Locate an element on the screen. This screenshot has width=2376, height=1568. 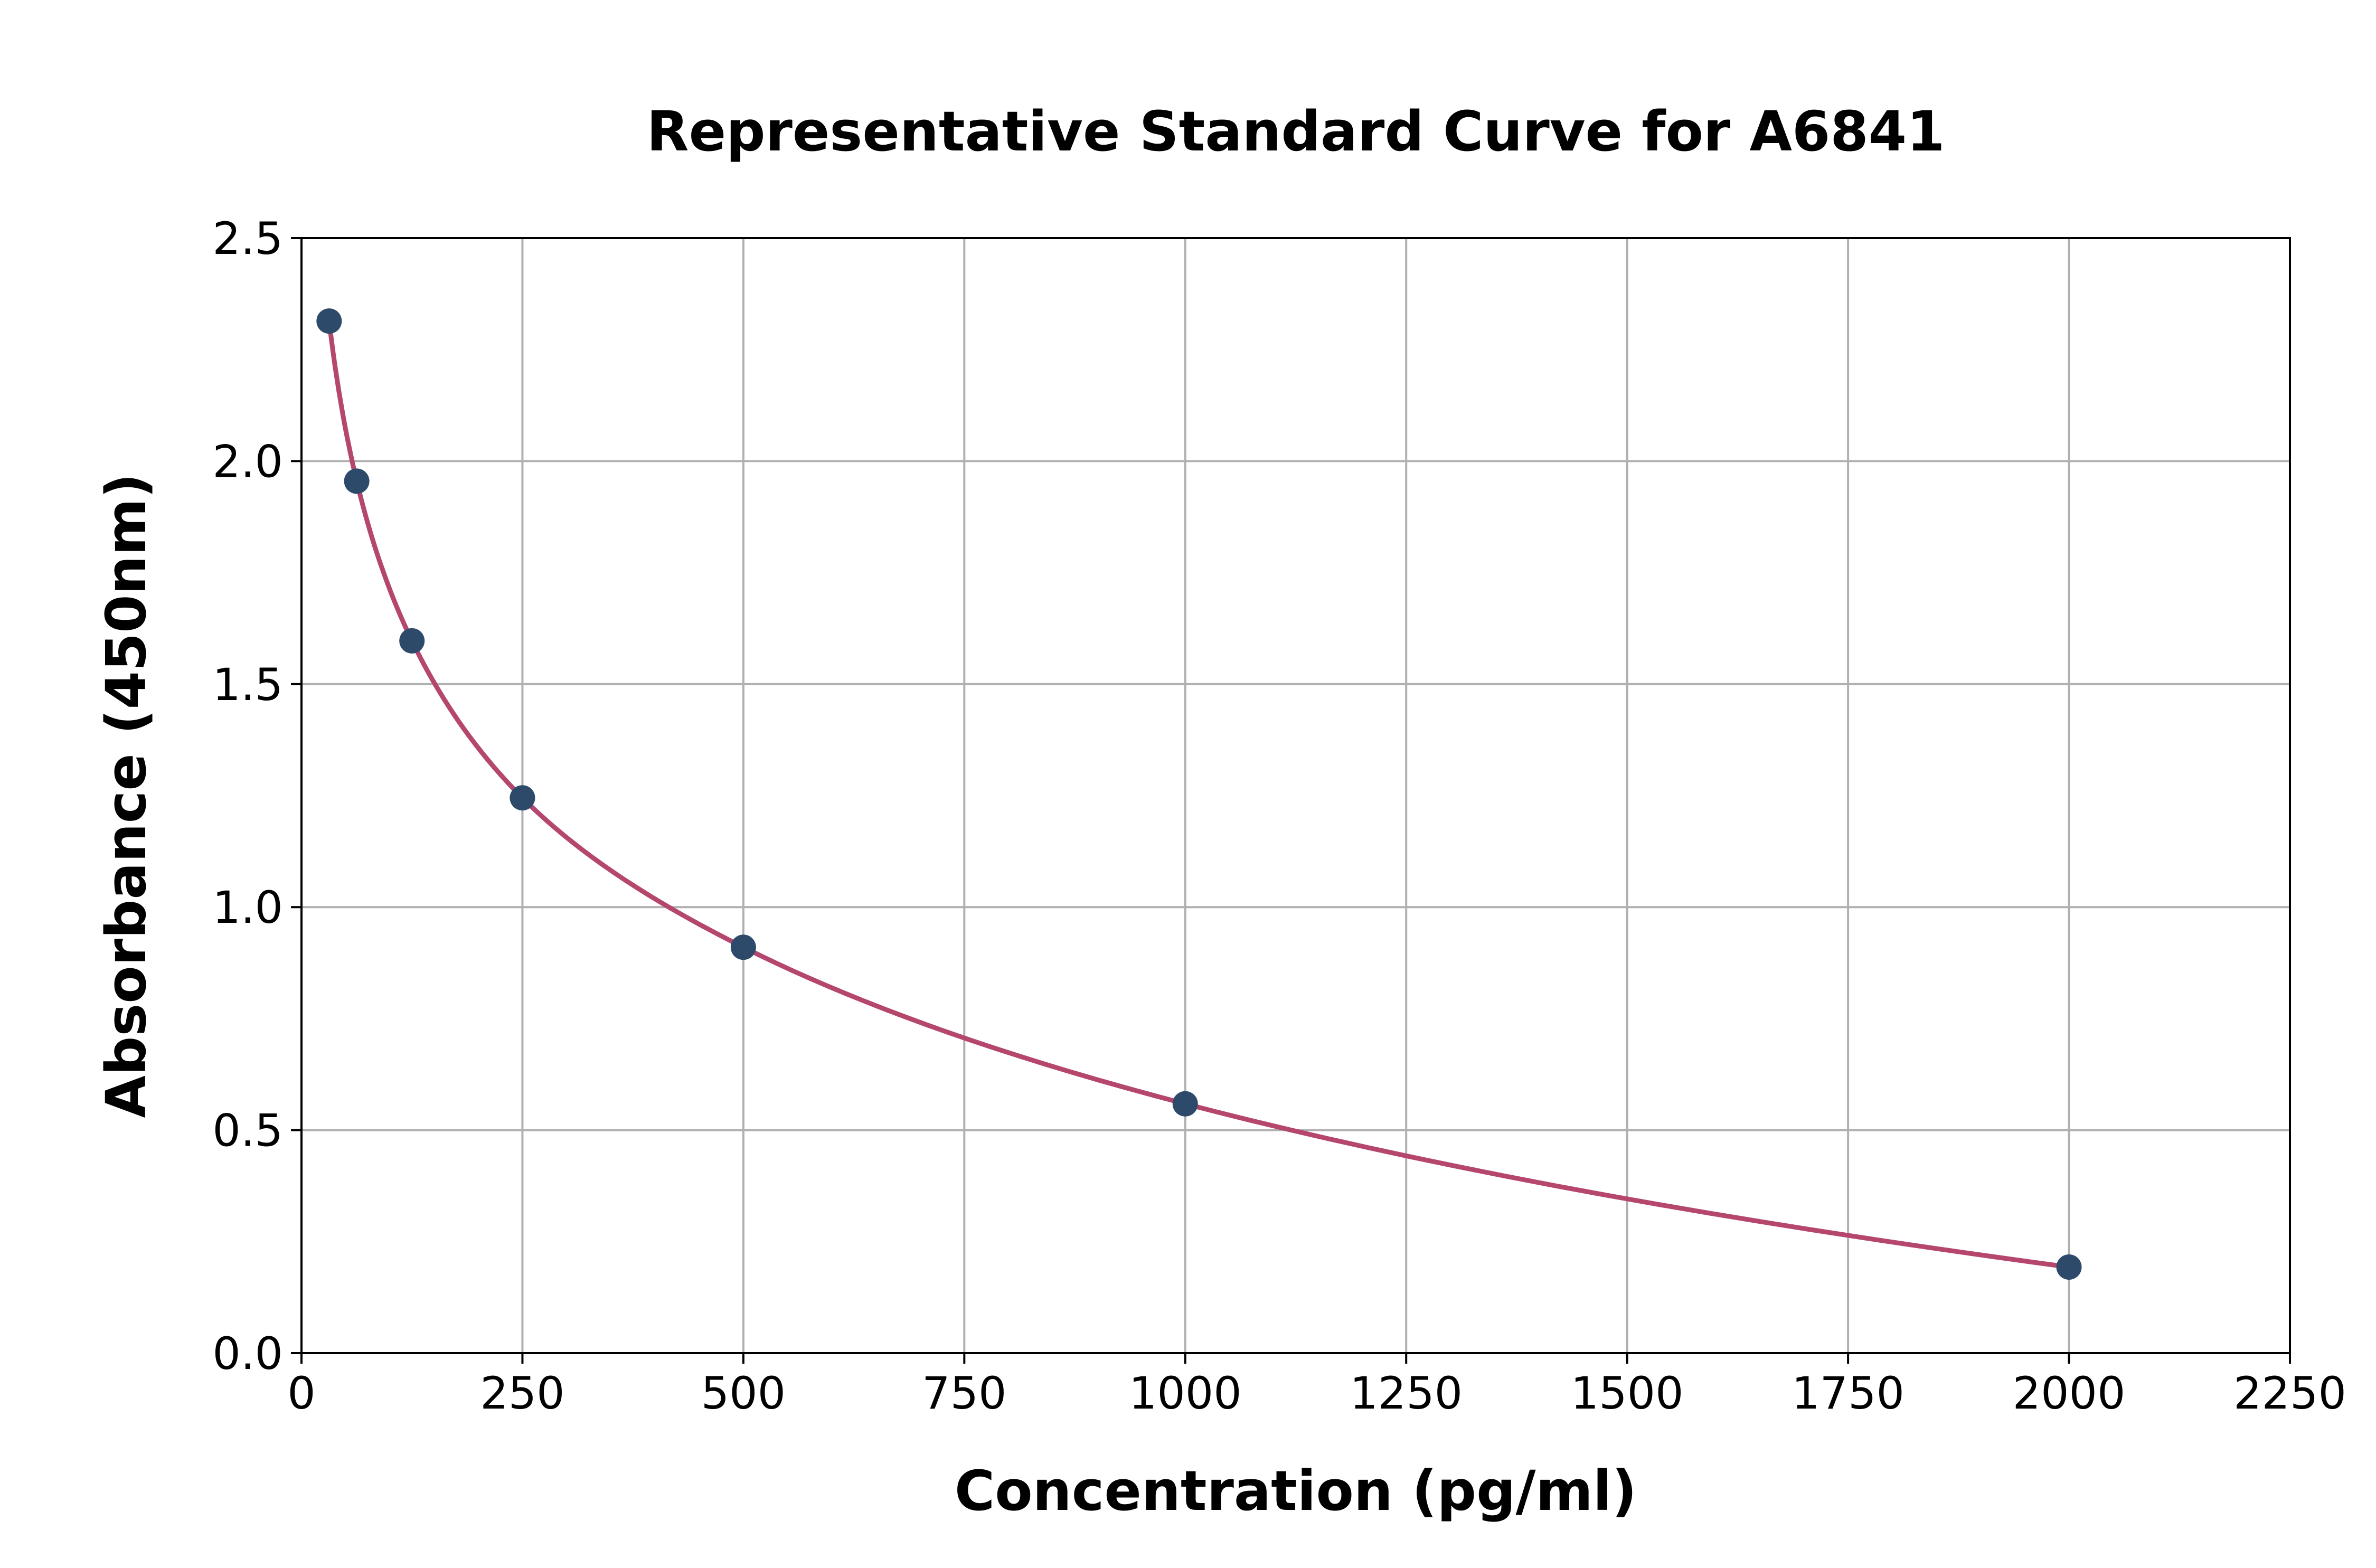
x-tick-label: 0 is located at coordinates (301, 1393).